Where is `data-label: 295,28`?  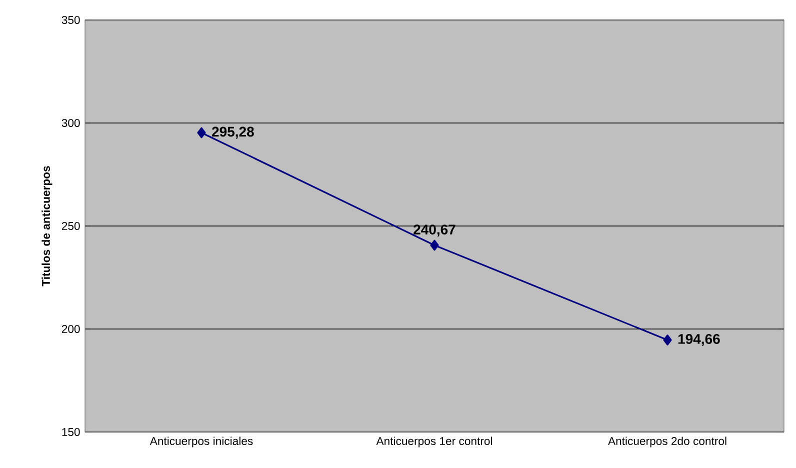
data-label: 295,28 is located at coordinates (233, 132).